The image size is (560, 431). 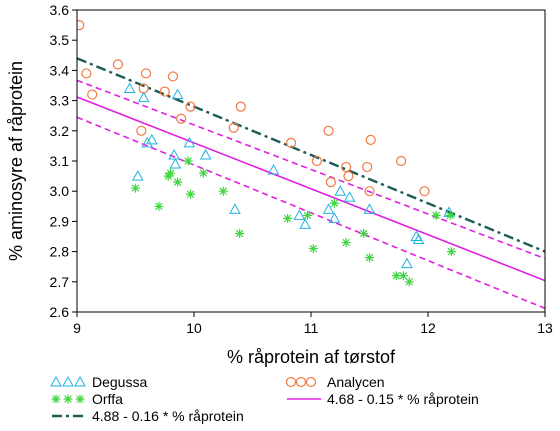 What do you see at coordinates (60, 101) in the screenshot?
I see `y-tick-label: 3.3` at bounding box center [60, 101].